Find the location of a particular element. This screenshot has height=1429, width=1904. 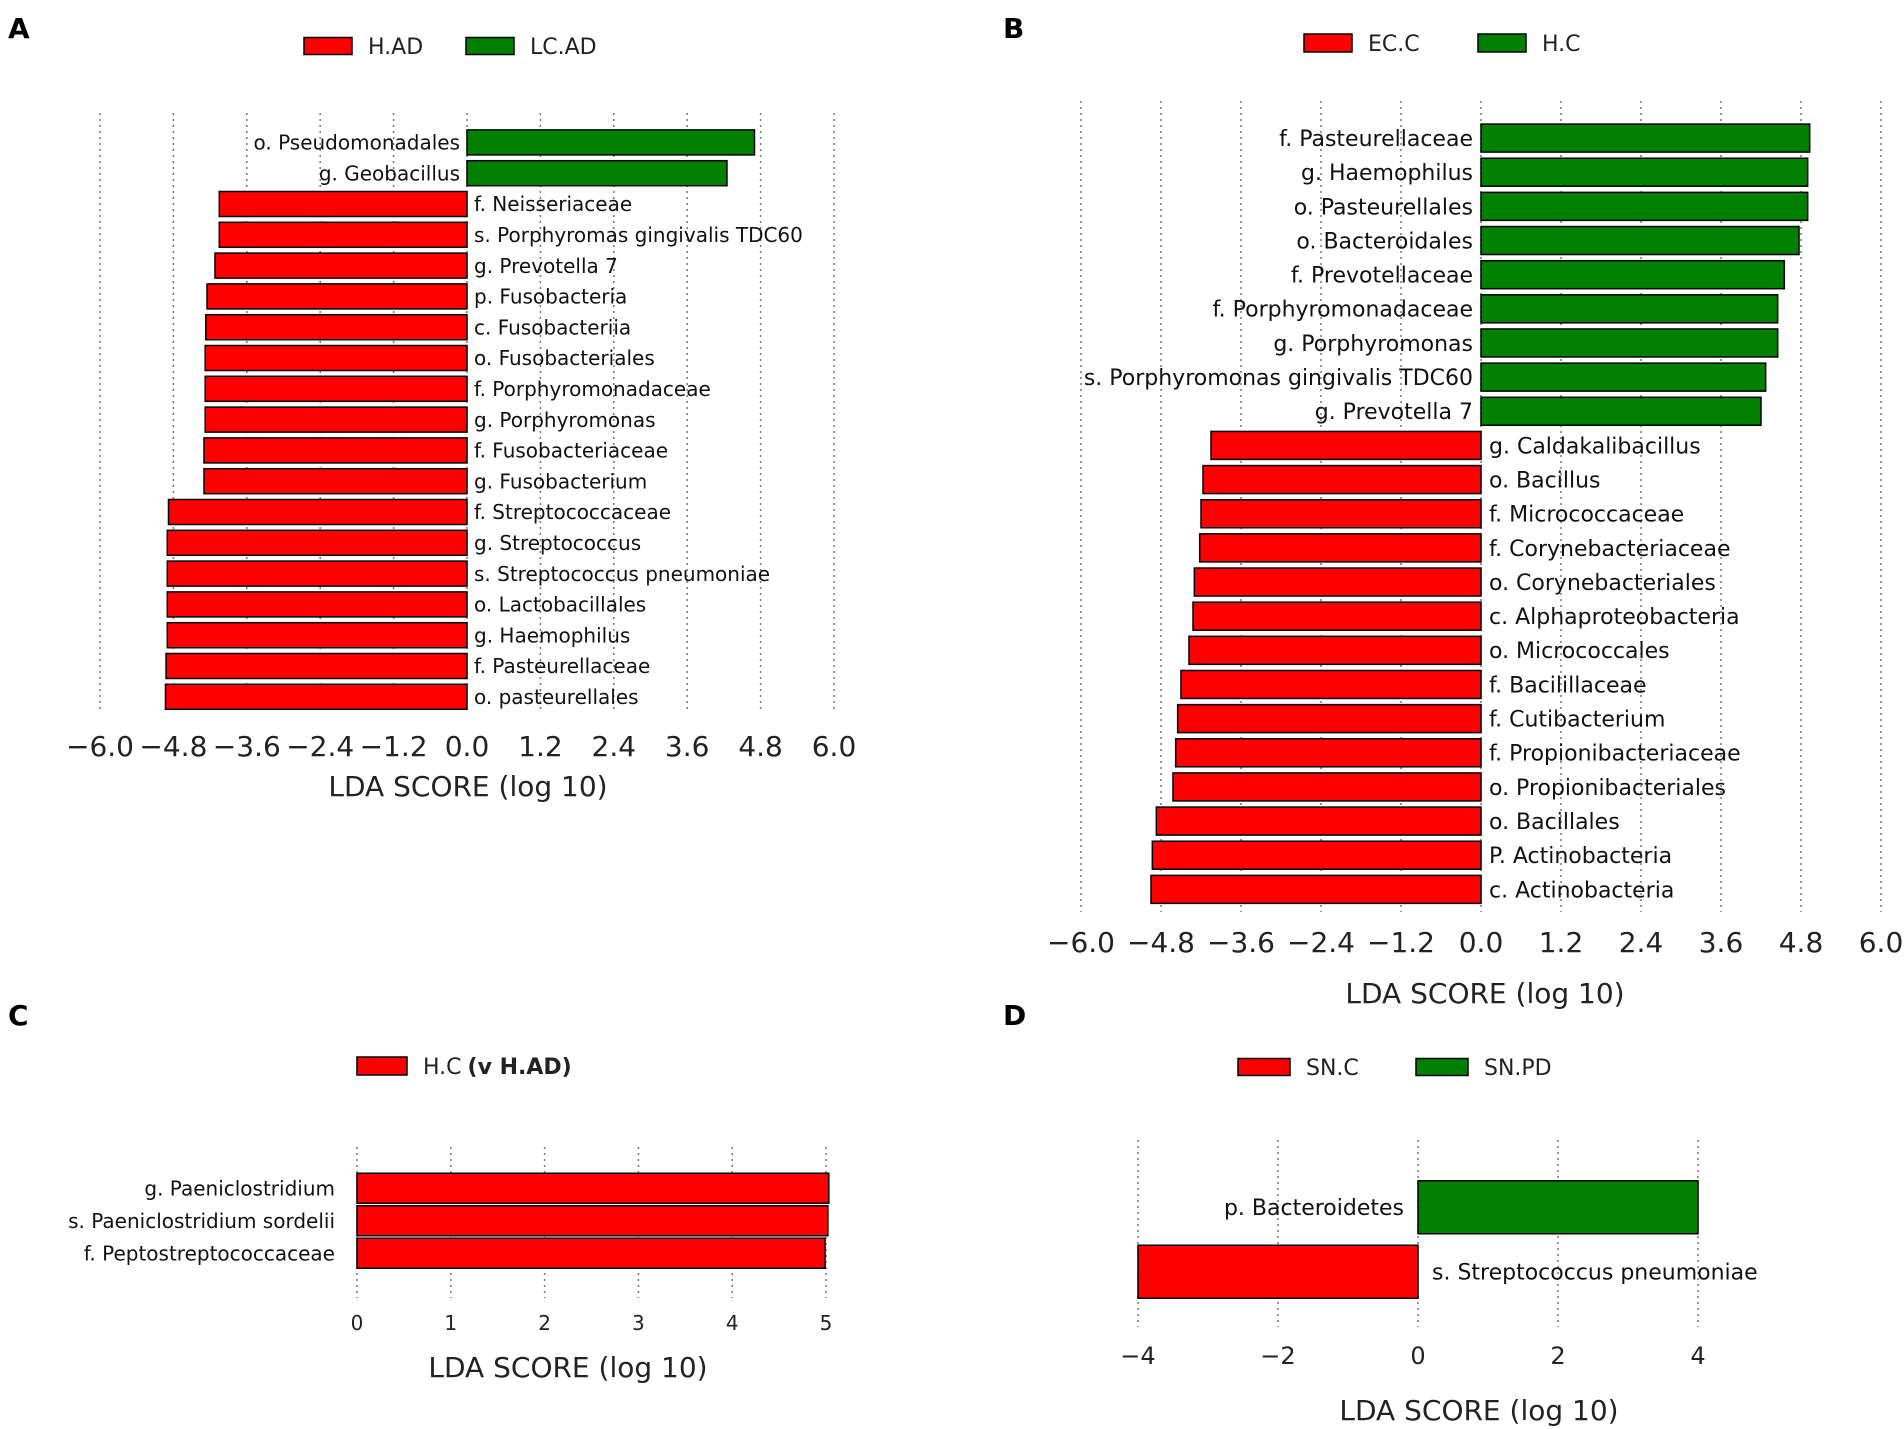

bar-label: P. Actinobacteria is located at coordinates (1580, 856).